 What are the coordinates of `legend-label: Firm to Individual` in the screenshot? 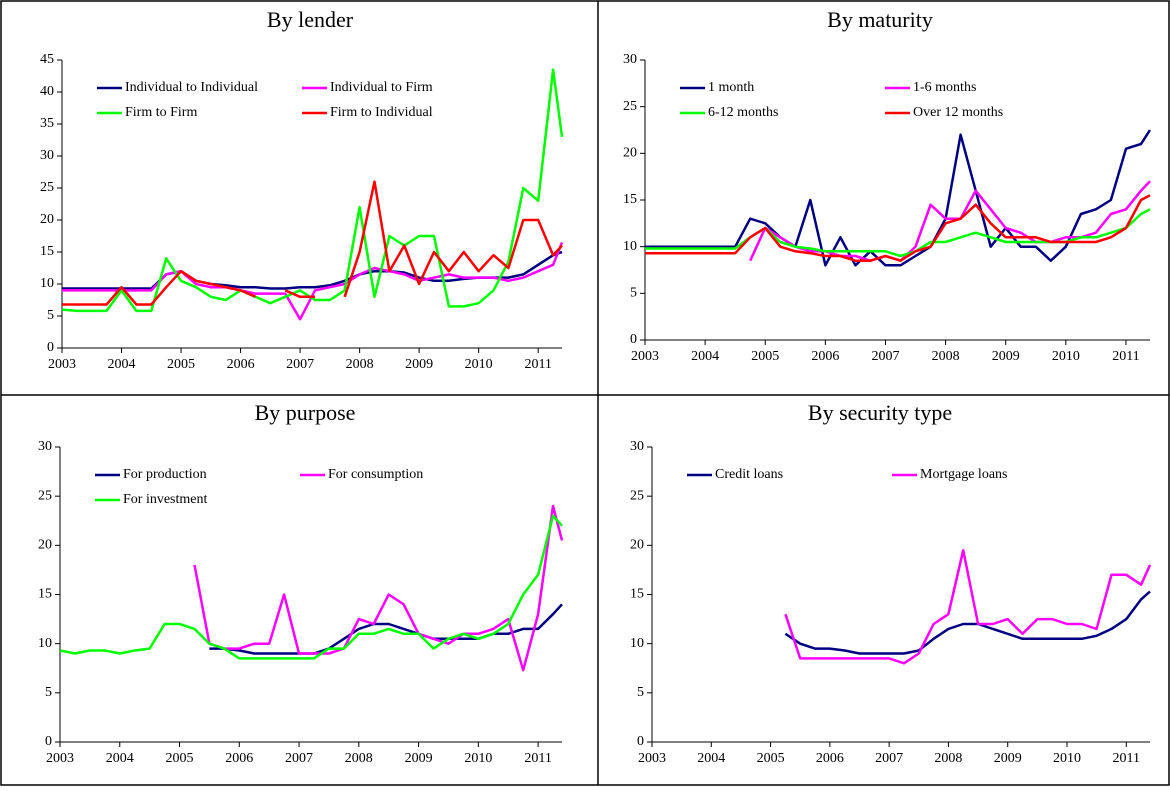 It's located at (381, 112).